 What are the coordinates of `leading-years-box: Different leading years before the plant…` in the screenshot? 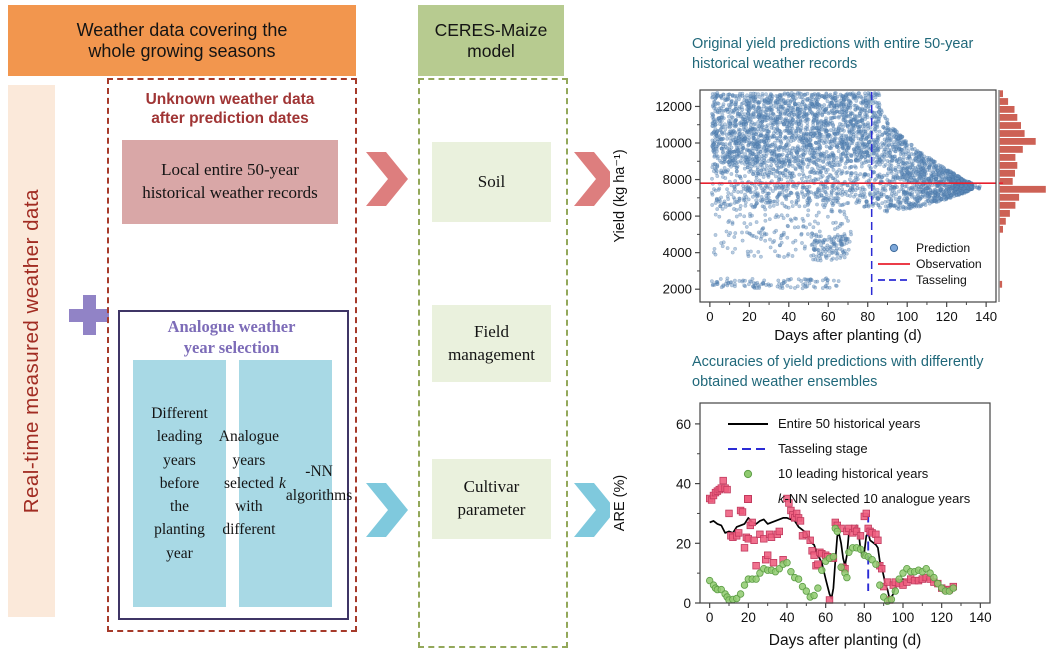 It's located at (179, 483).